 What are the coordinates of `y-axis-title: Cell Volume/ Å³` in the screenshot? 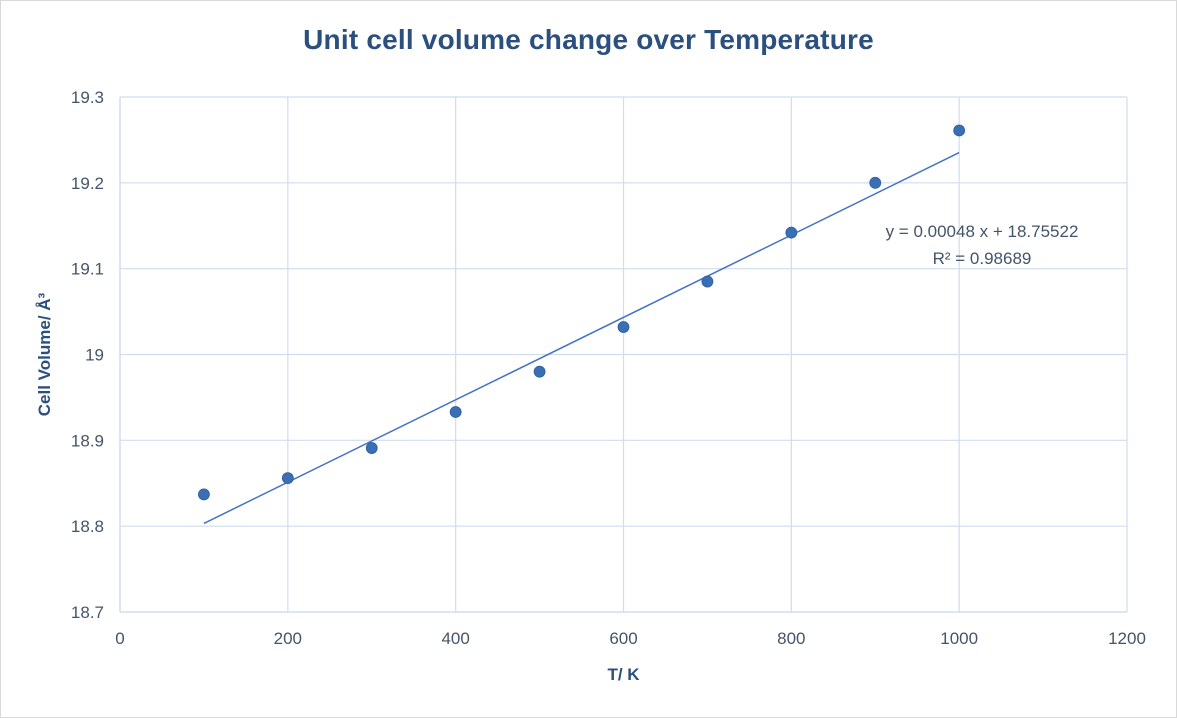 It's located at (44, 354).